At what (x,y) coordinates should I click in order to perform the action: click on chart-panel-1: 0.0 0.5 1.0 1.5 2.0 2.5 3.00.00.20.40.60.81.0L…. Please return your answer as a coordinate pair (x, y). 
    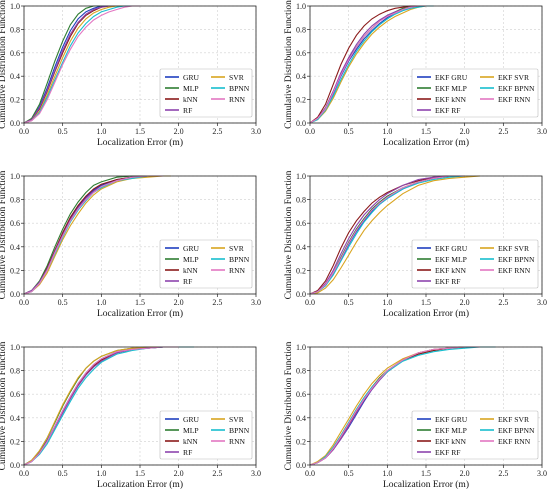
    Looking at the image, I should click on (130, 74).